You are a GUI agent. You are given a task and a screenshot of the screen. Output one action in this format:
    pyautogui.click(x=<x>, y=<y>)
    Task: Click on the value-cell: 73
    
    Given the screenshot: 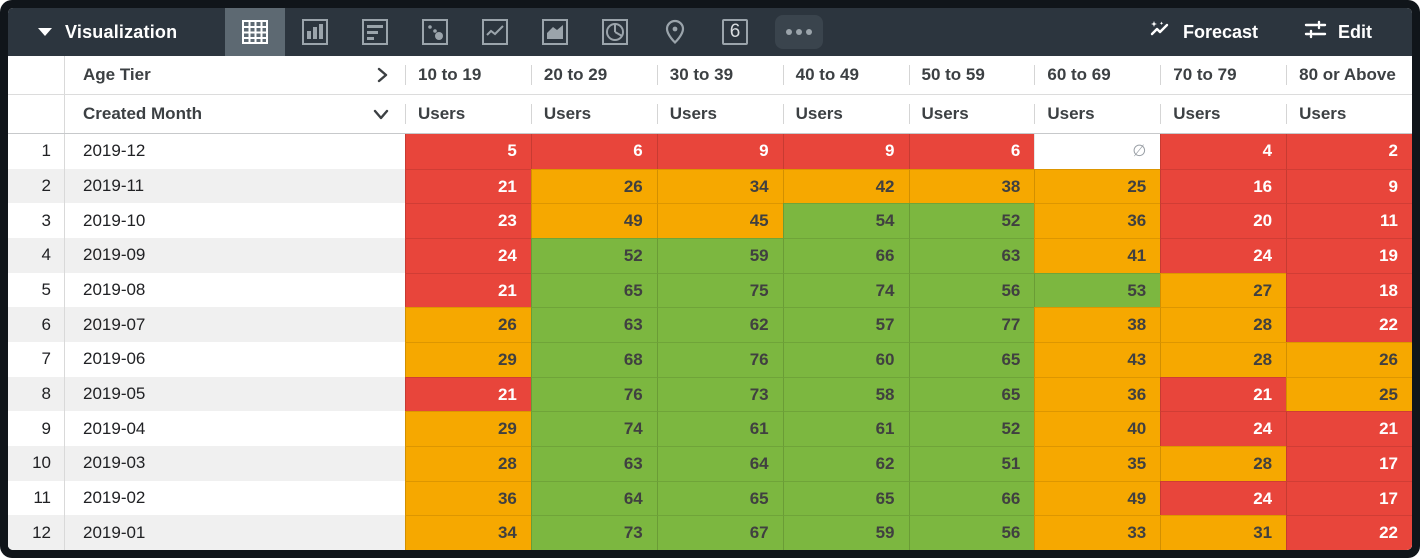 What is the action you would take?
    pyautogui.click(x=593, y=532)
    